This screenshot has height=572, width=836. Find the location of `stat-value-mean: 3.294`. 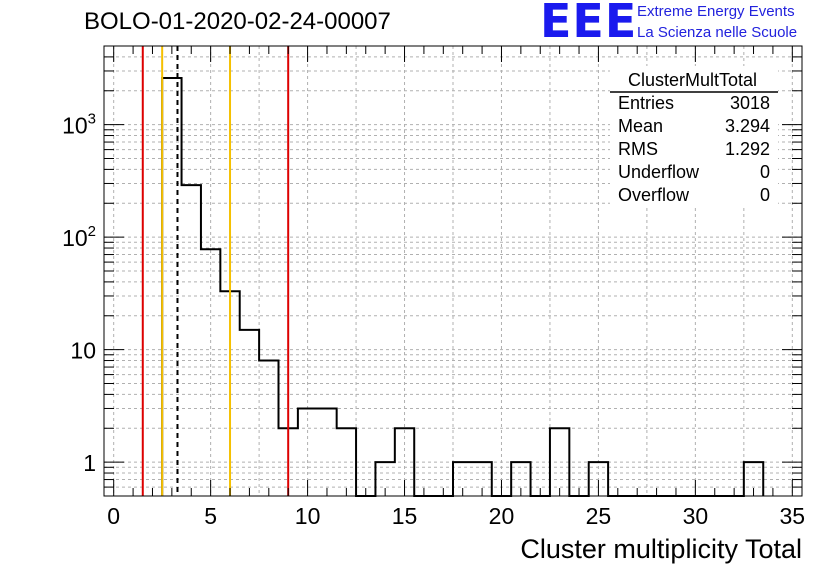

stat-value-mean: 3.294 is located at coordinates (747, 126).